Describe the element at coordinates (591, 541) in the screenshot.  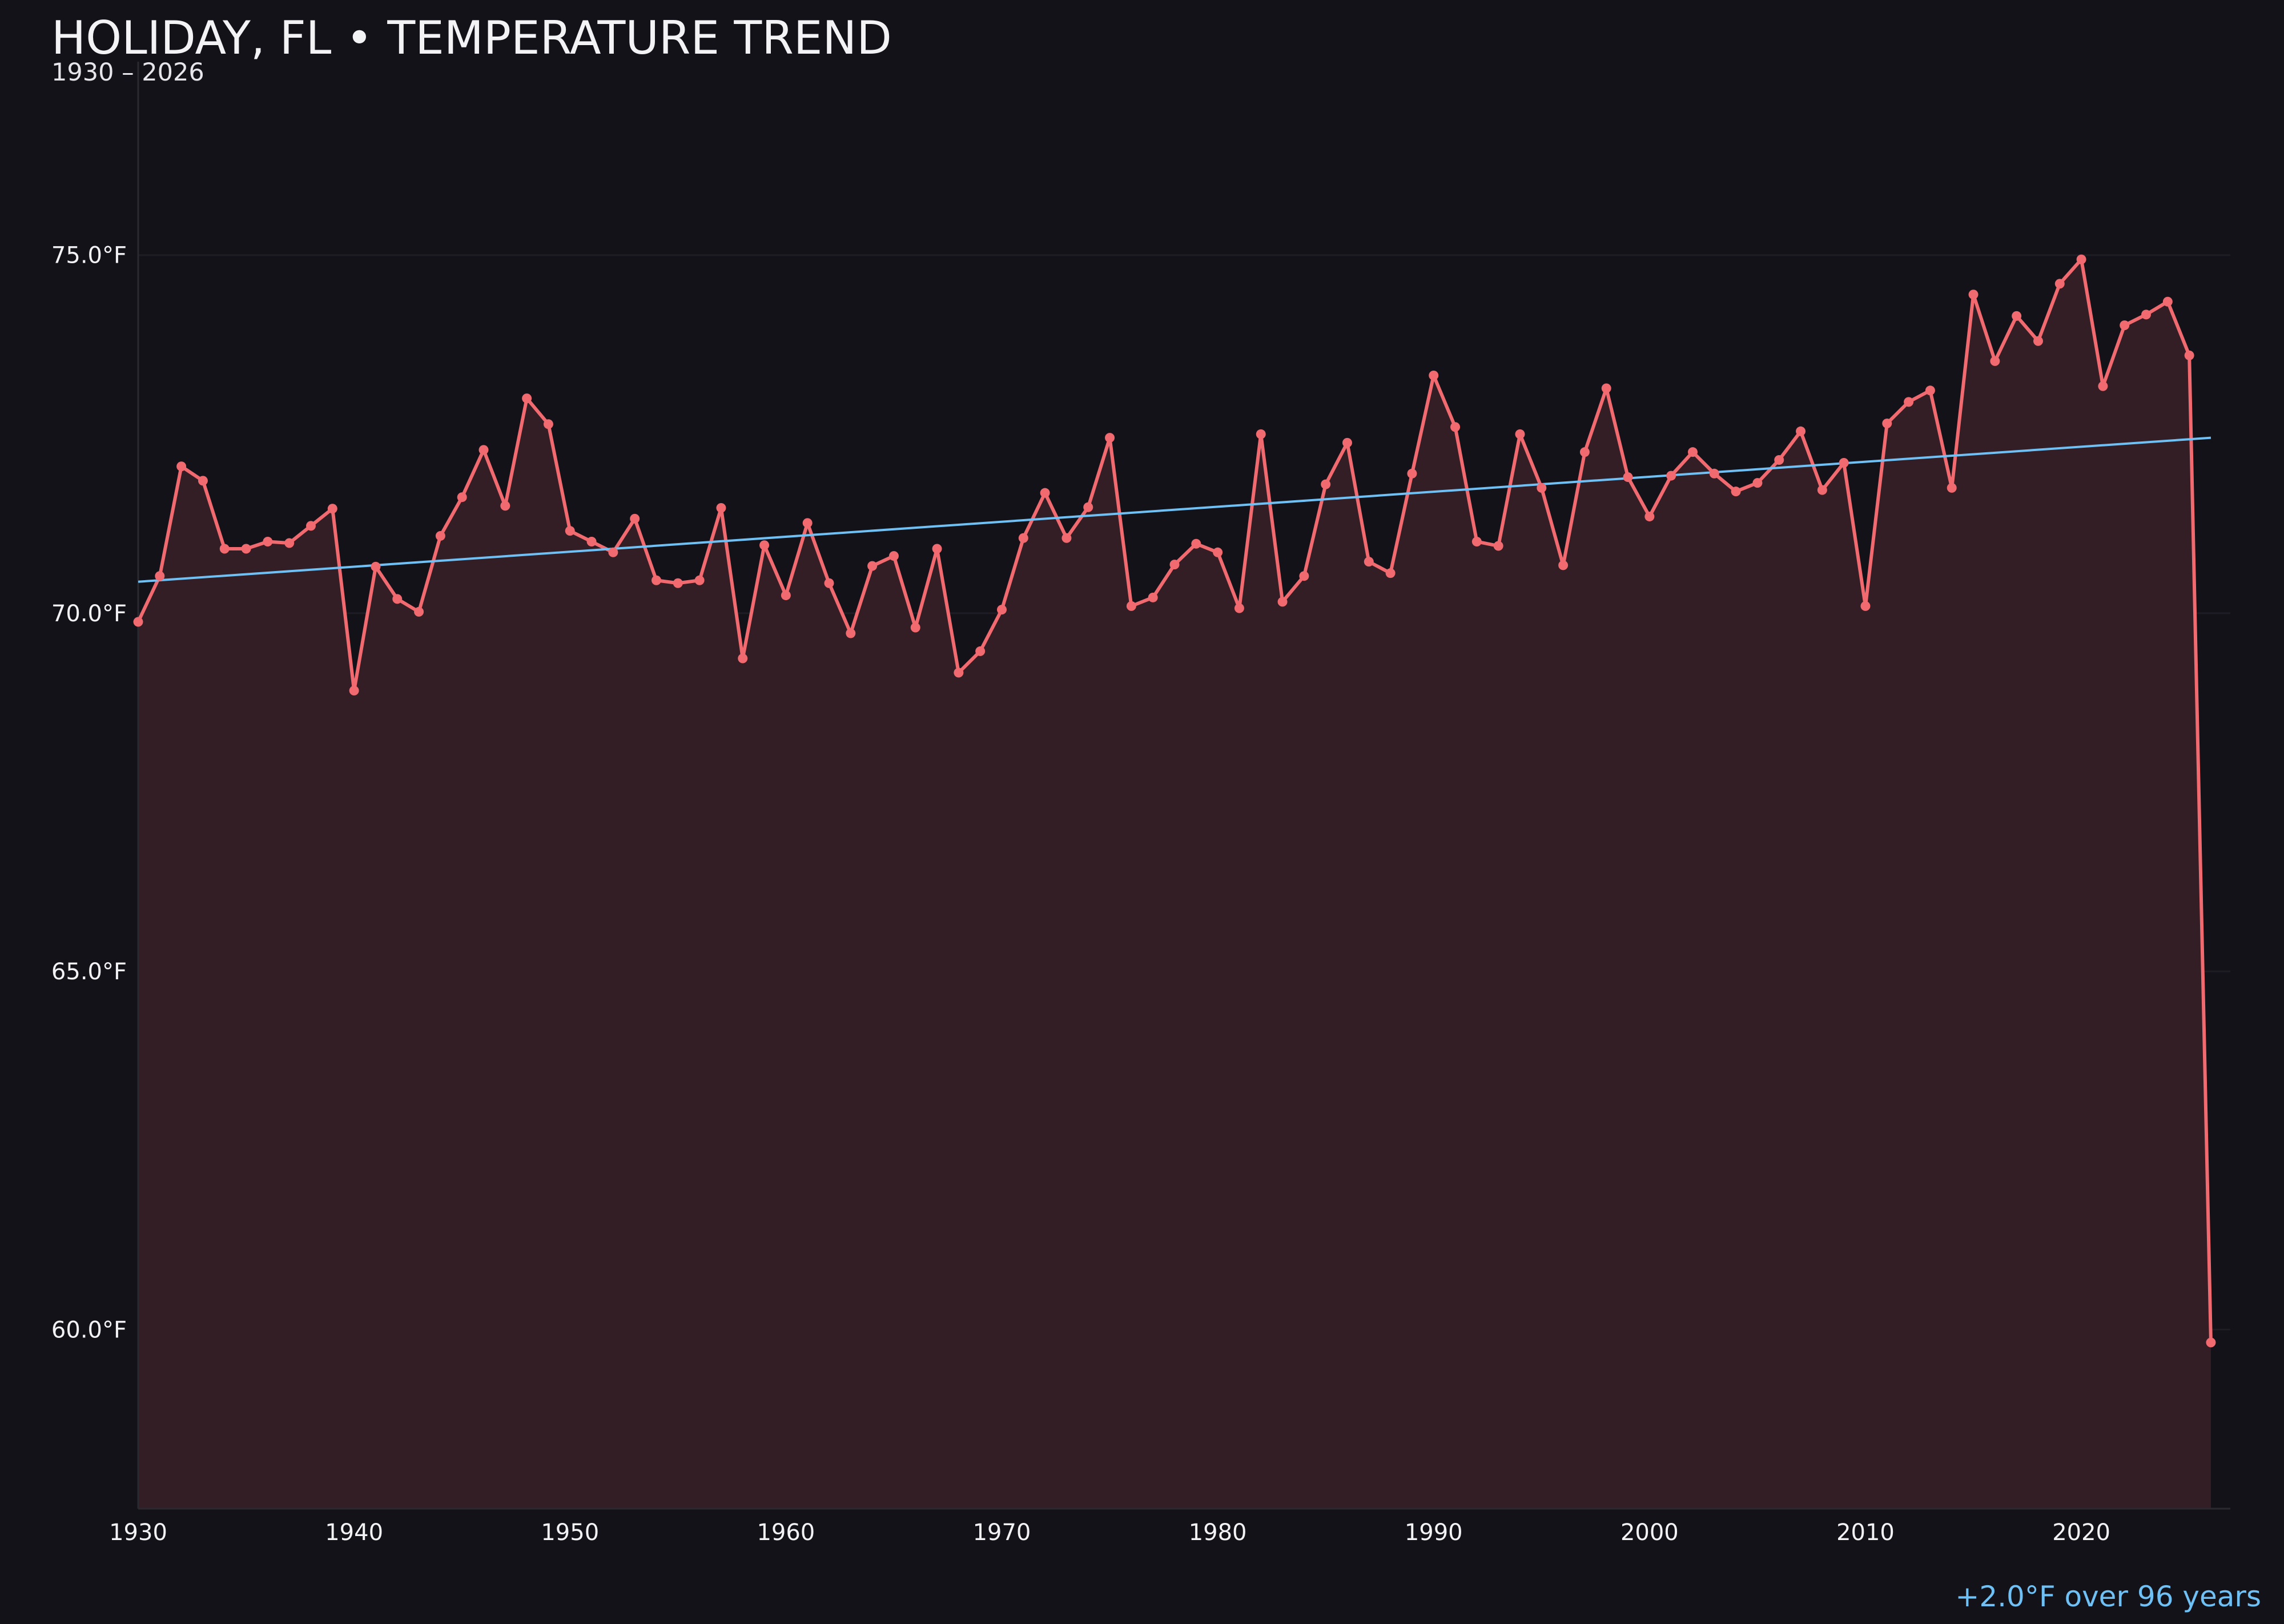
I see `data-point-1951` at that location.